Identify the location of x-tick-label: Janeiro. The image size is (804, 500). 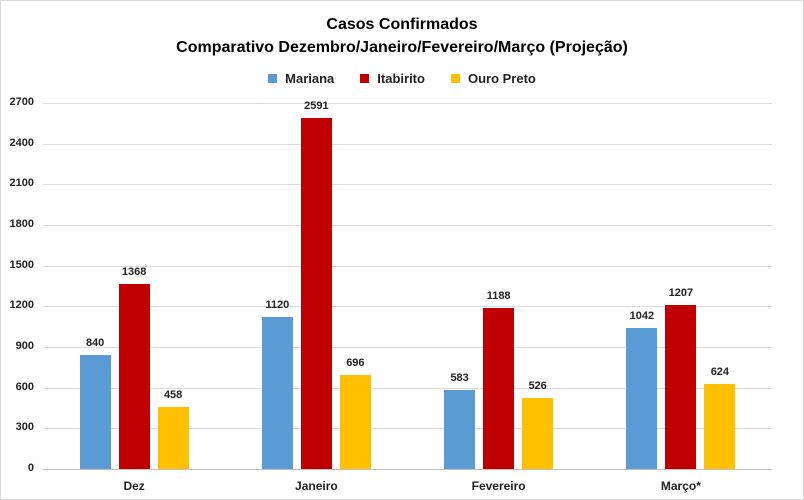
(316, 486).